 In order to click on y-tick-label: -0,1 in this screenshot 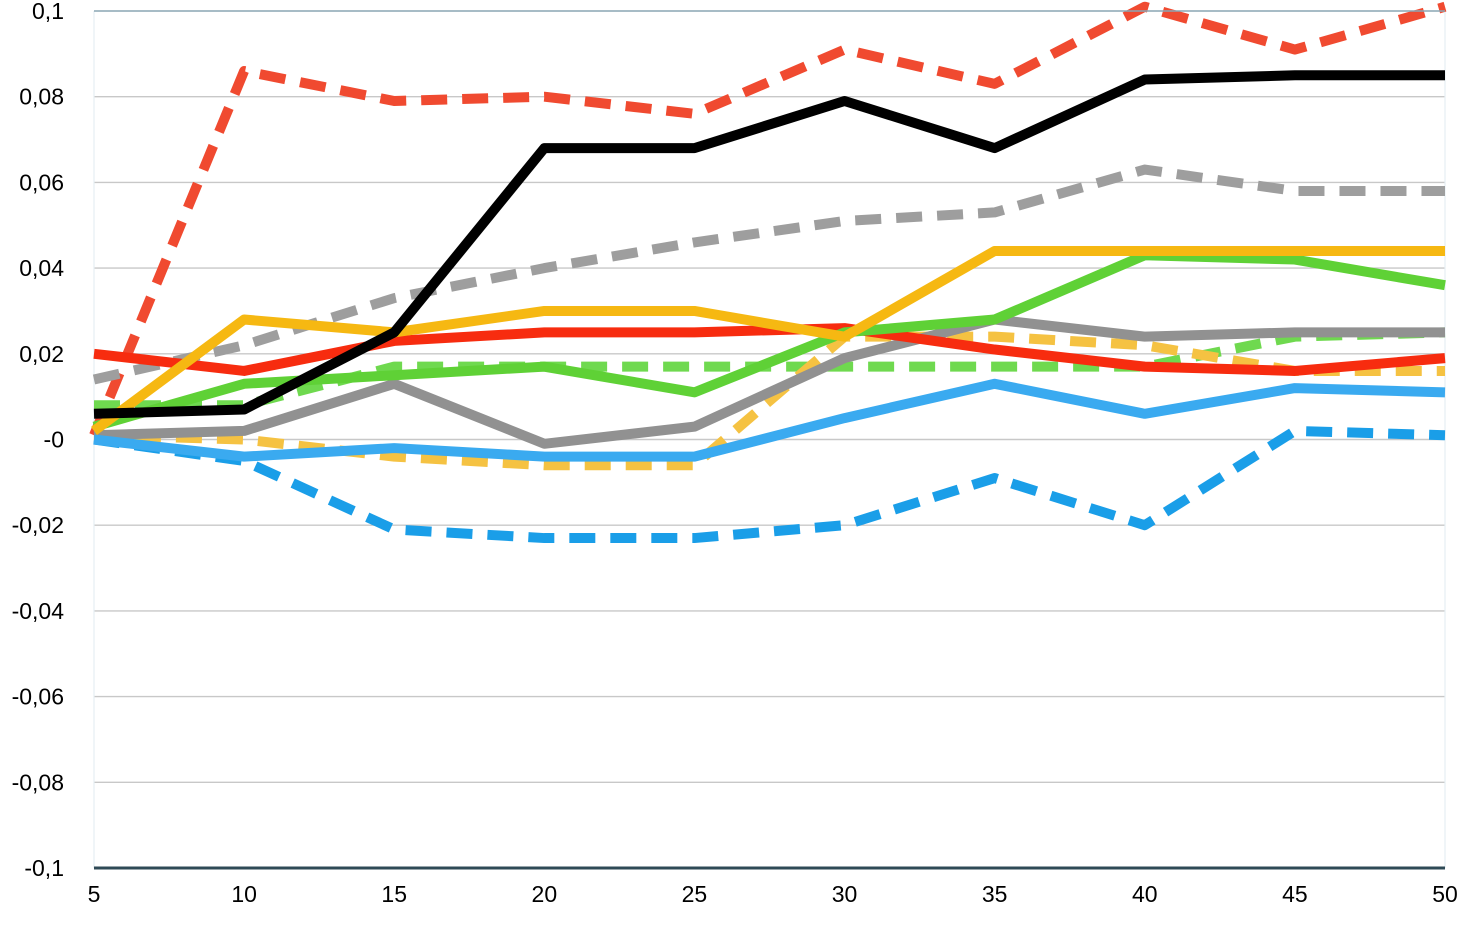, I will do `click(44, 868)`.